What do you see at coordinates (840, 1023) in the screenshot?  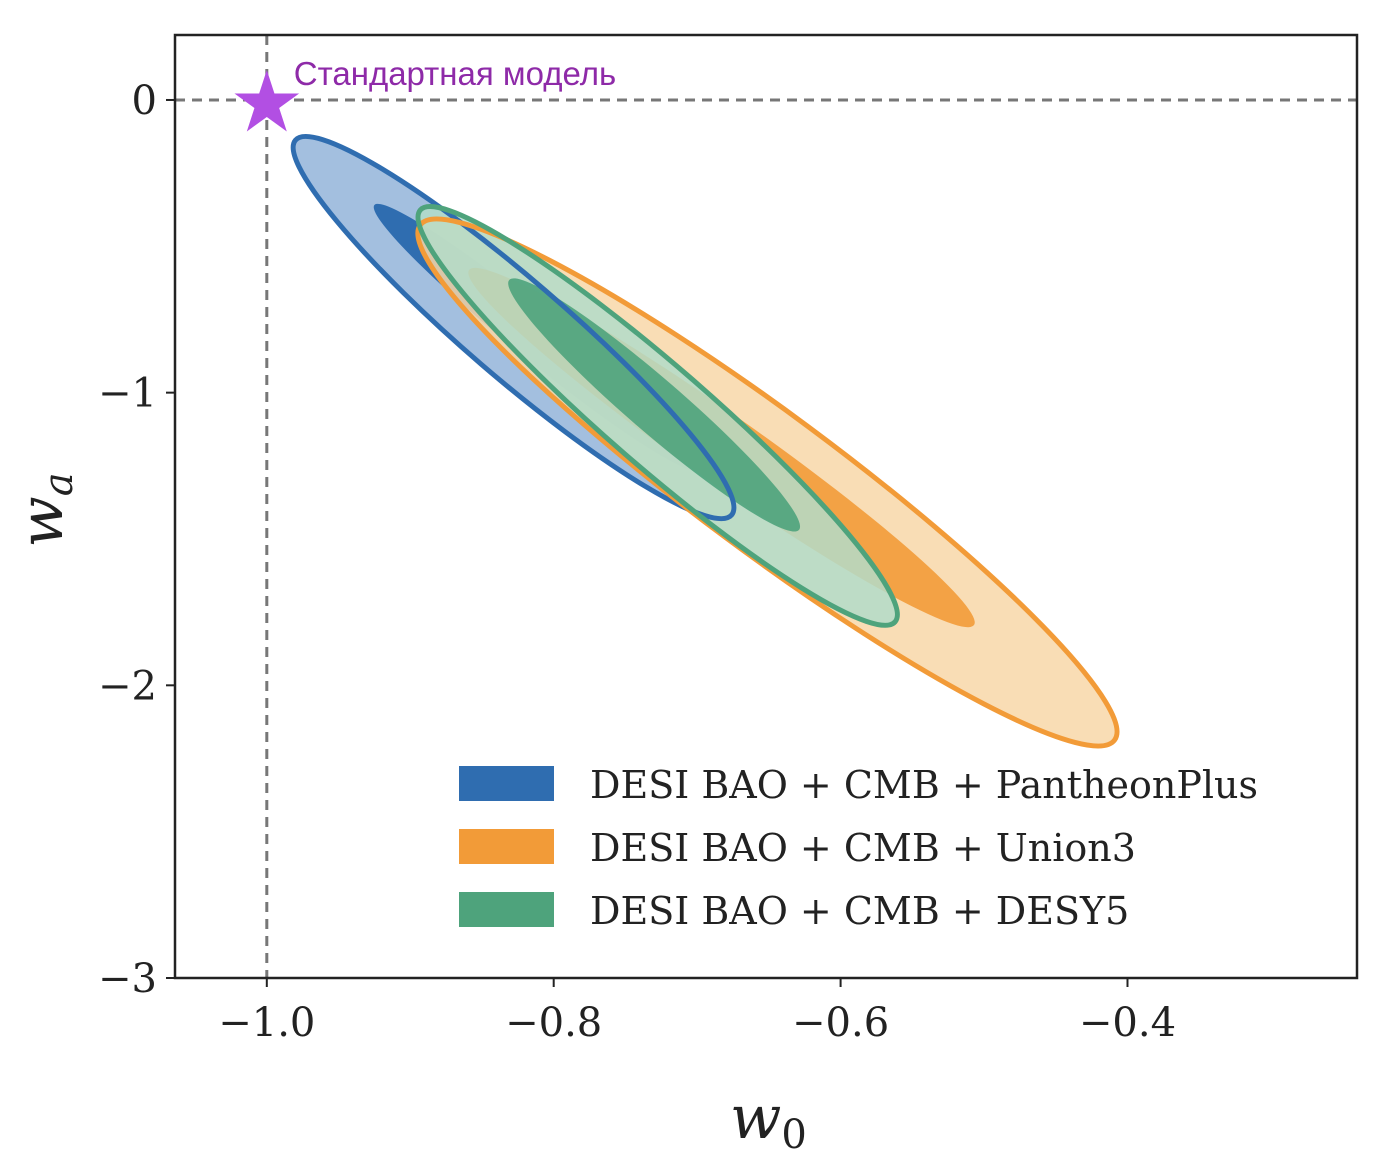 I see `x-tick-label: −0.6` at bounding box center [840, 1023].